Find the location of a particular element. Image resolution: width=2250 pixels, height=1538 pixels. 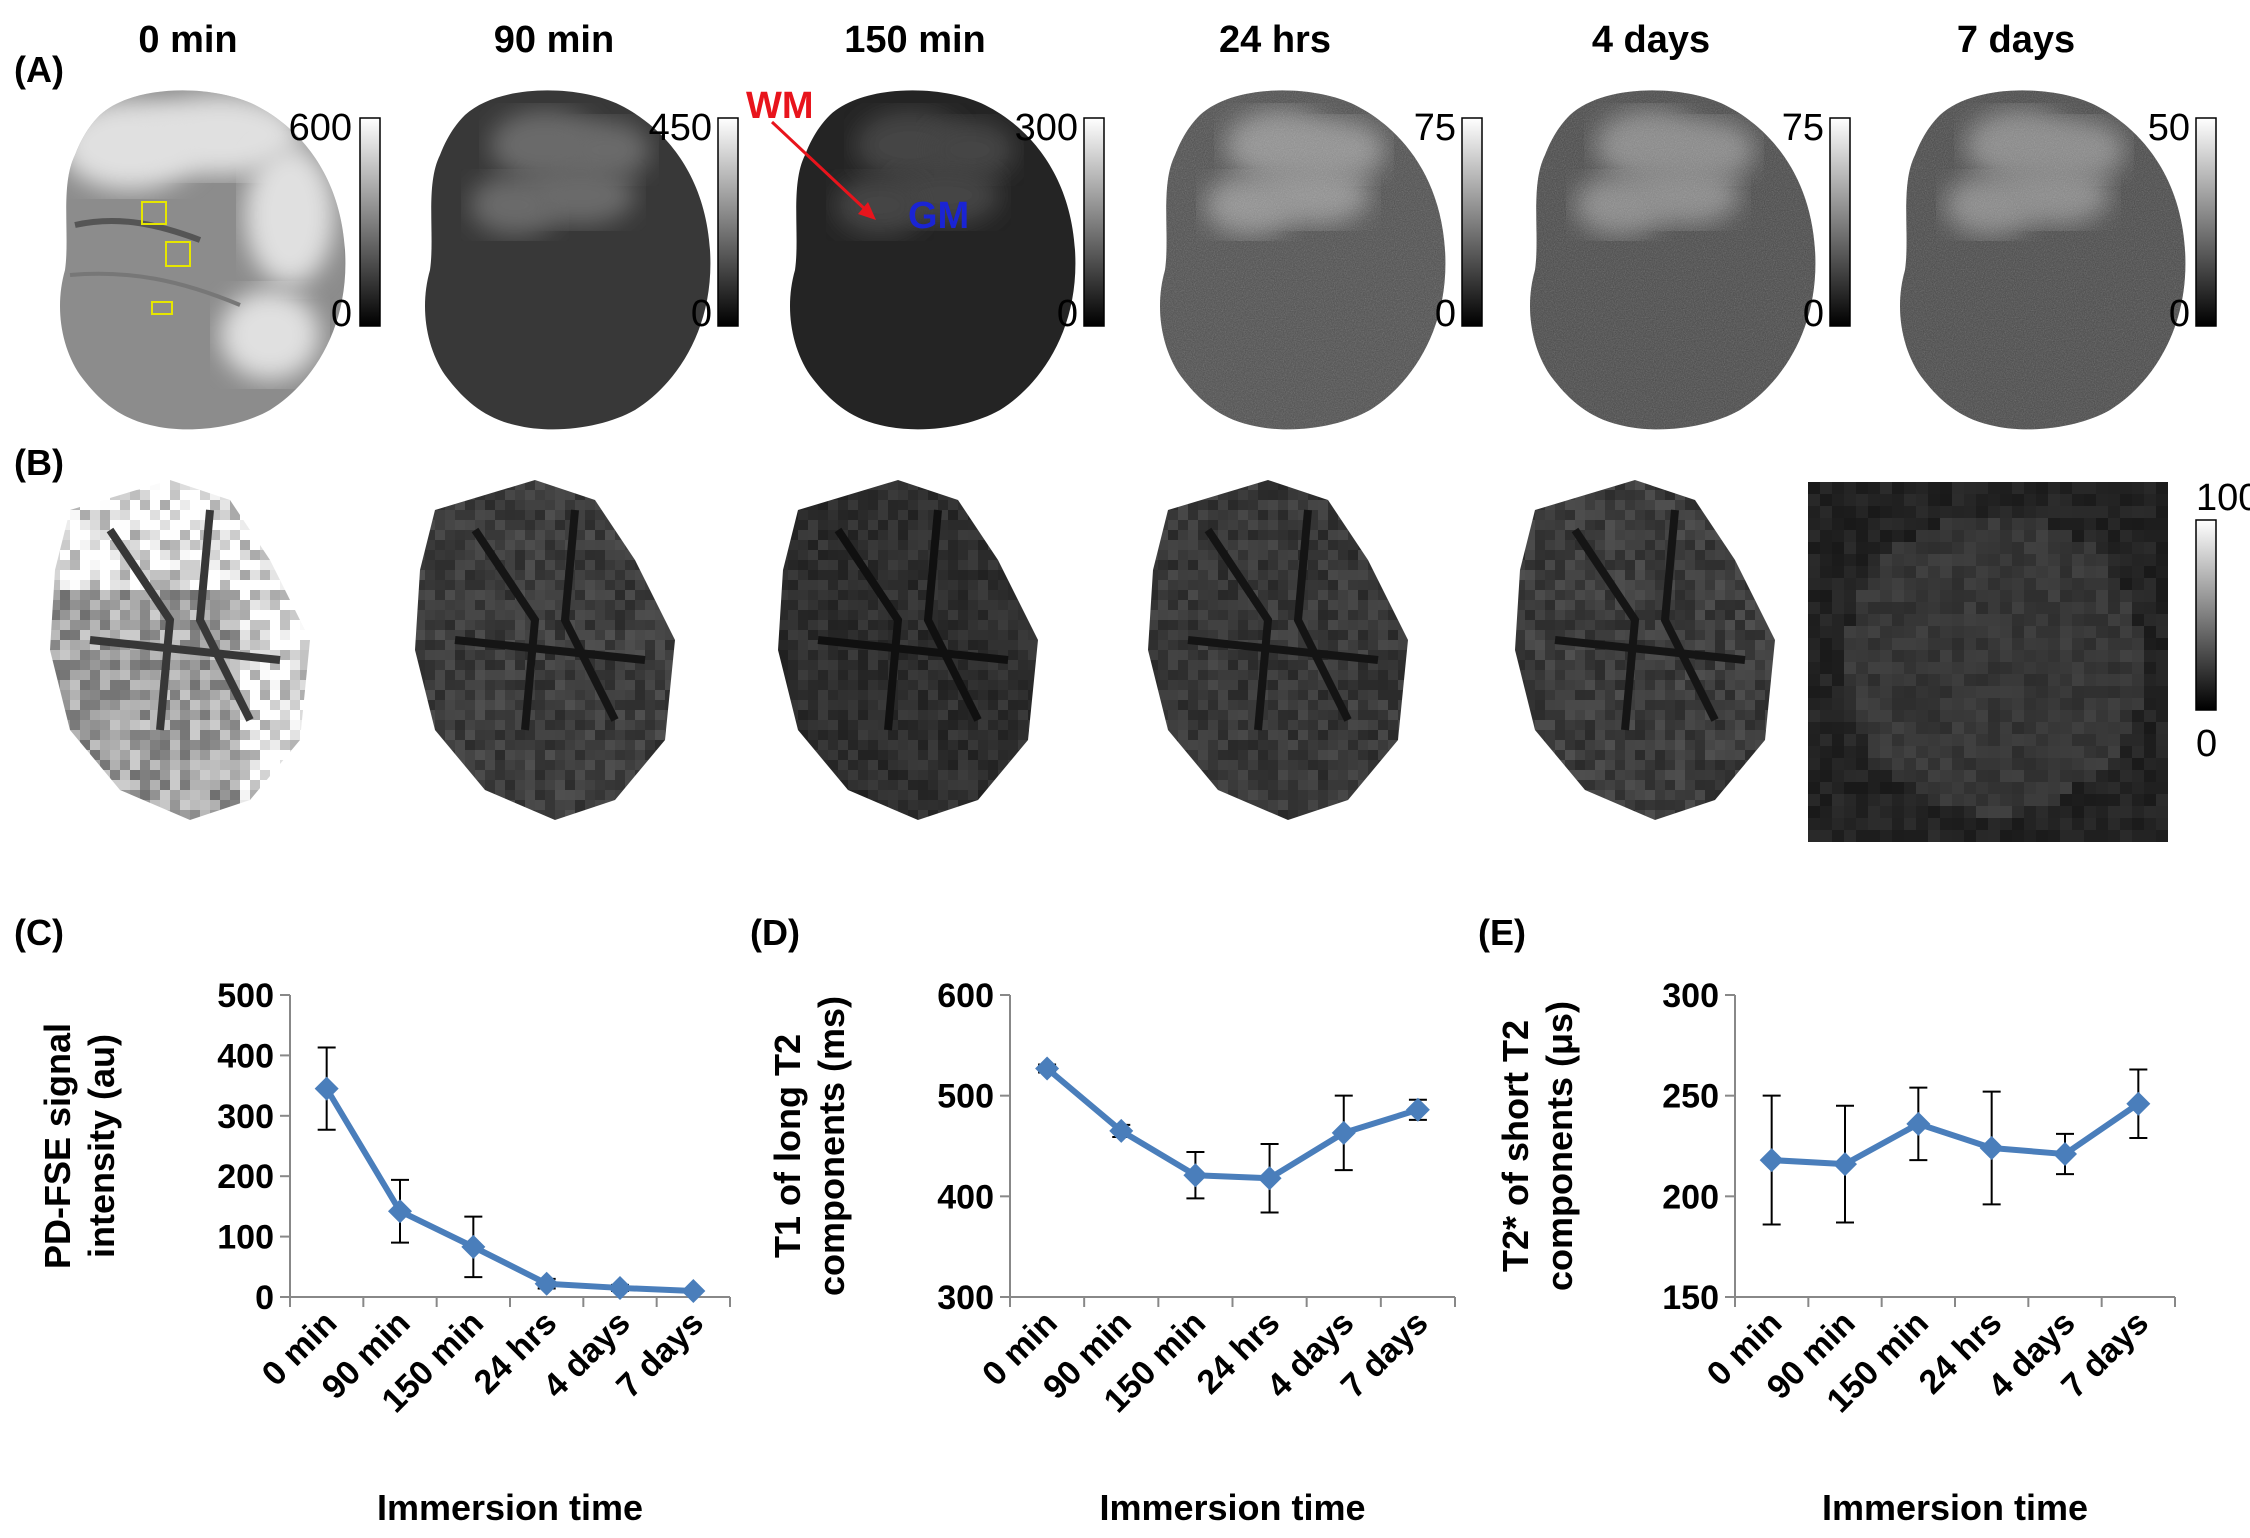

colorbar-min-7days: 0 is located at coordinates (2179, 314).